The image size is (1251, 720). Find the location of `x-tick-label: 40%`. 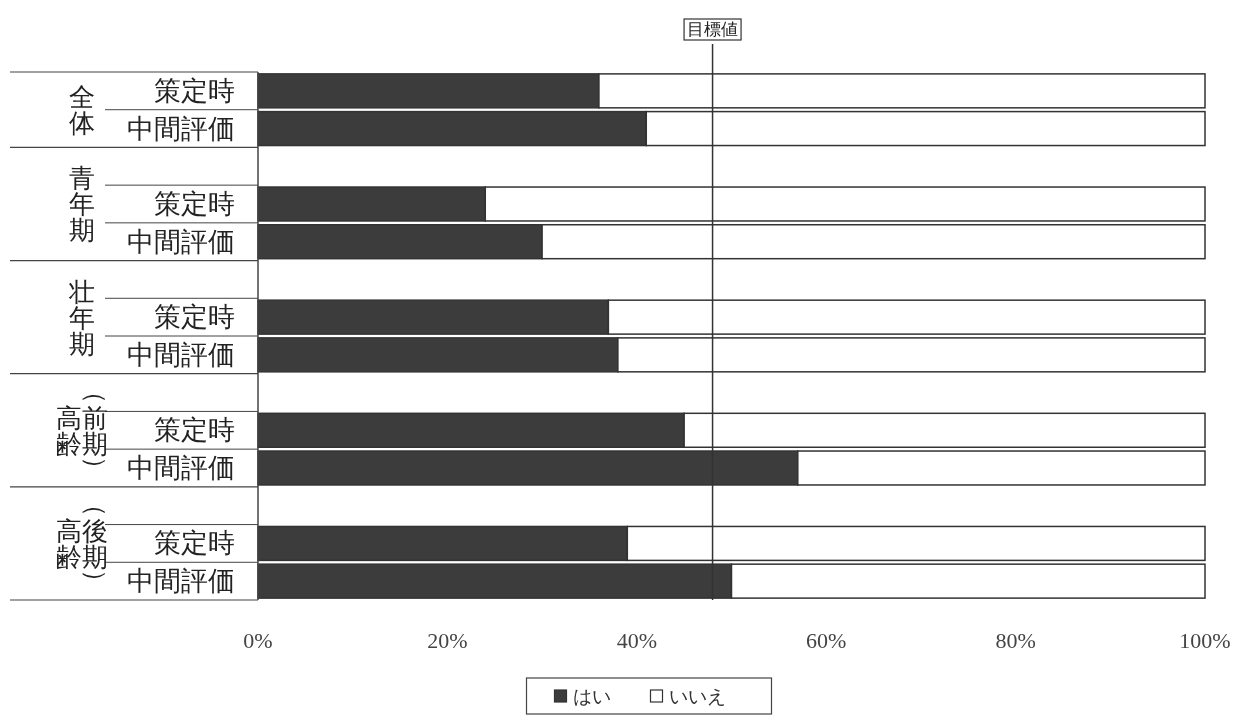

x-tick-label: 40% is located at coordinates (636, 640).